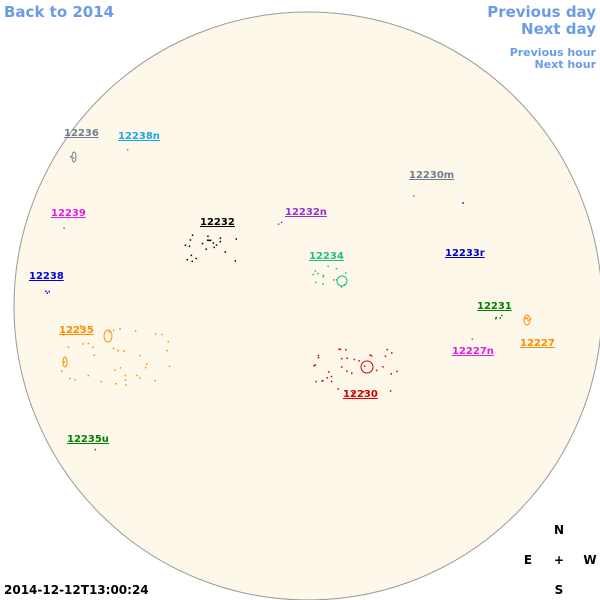 Image resolution: width=600 pixels, height=600 pixels. What do you see at coordinates (306, 212) in the screenshot?
I see `region-label: 12232n` at bounding box center [306, 212].